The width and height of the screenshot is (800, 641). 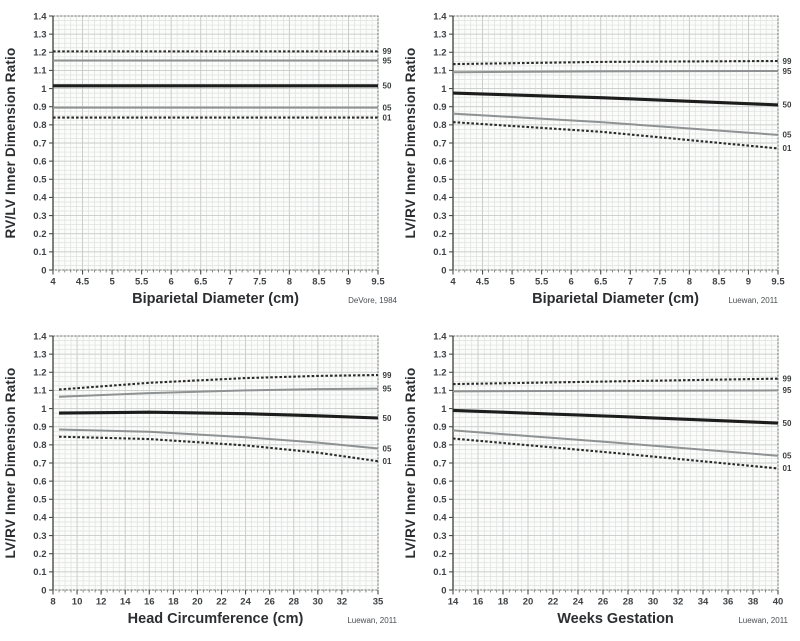 What do you see at coordinates (615, 619) in the screenshot?
I see `x-axis-title: Weeks Gestation` at bounding box center [615, 619].